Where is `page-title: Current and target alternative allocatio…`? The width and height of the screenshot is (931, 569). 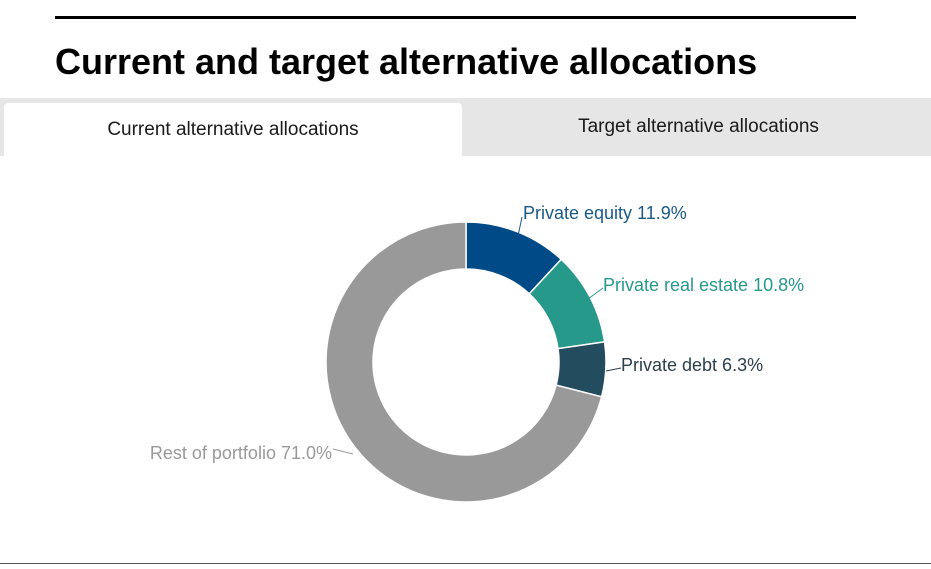 page-title: Current and target alternative allocatio… is located at coordinates (406, 61).